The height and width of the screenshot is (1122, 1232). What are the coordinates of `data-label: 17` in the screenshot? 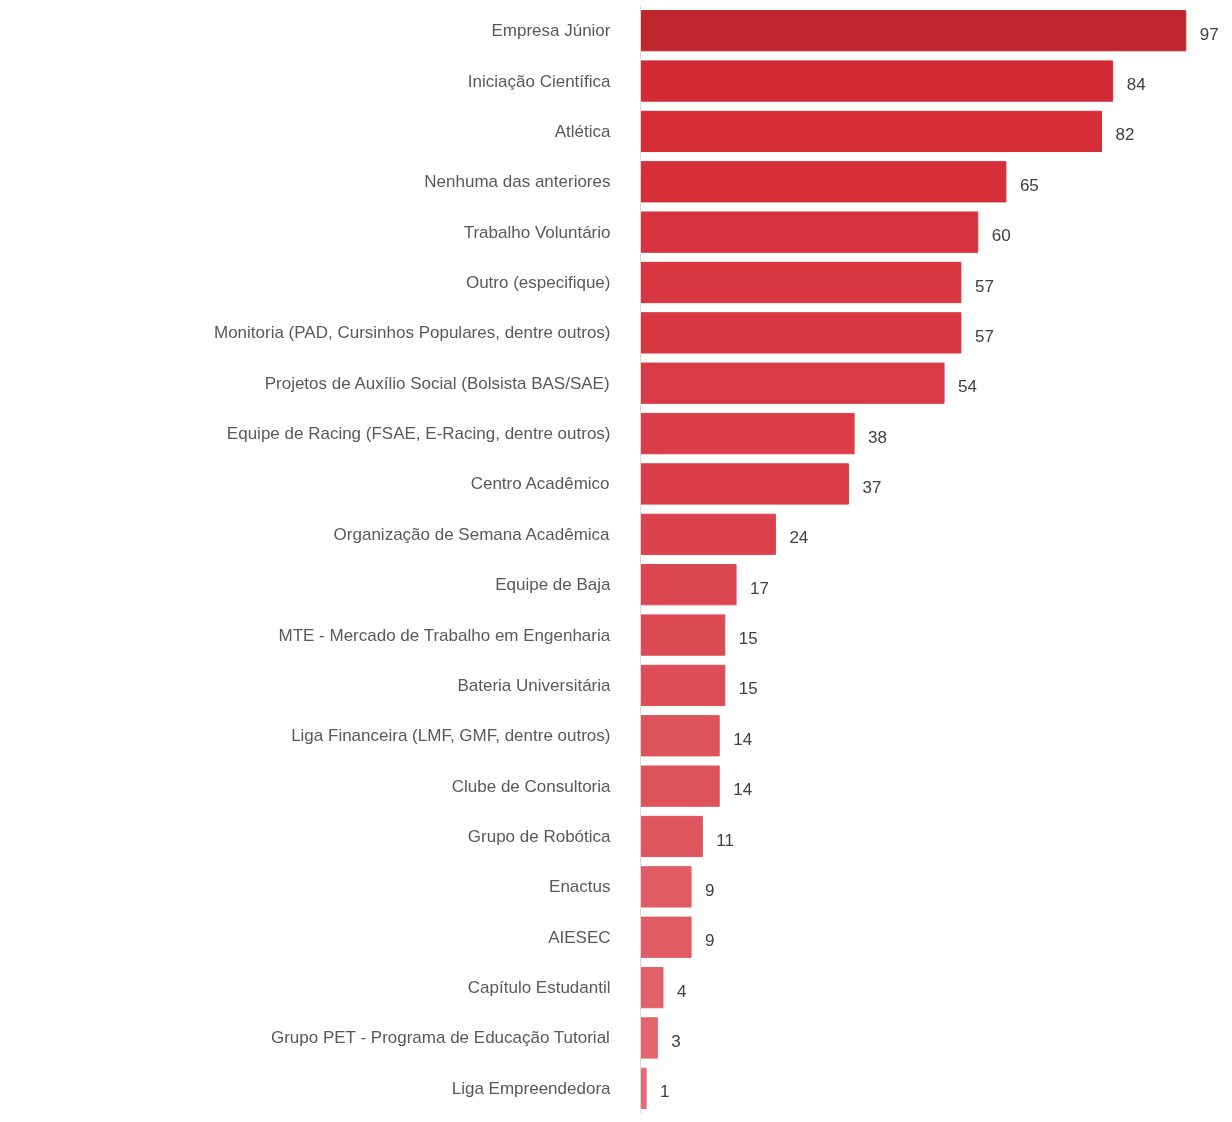 It's located at (759, 588).